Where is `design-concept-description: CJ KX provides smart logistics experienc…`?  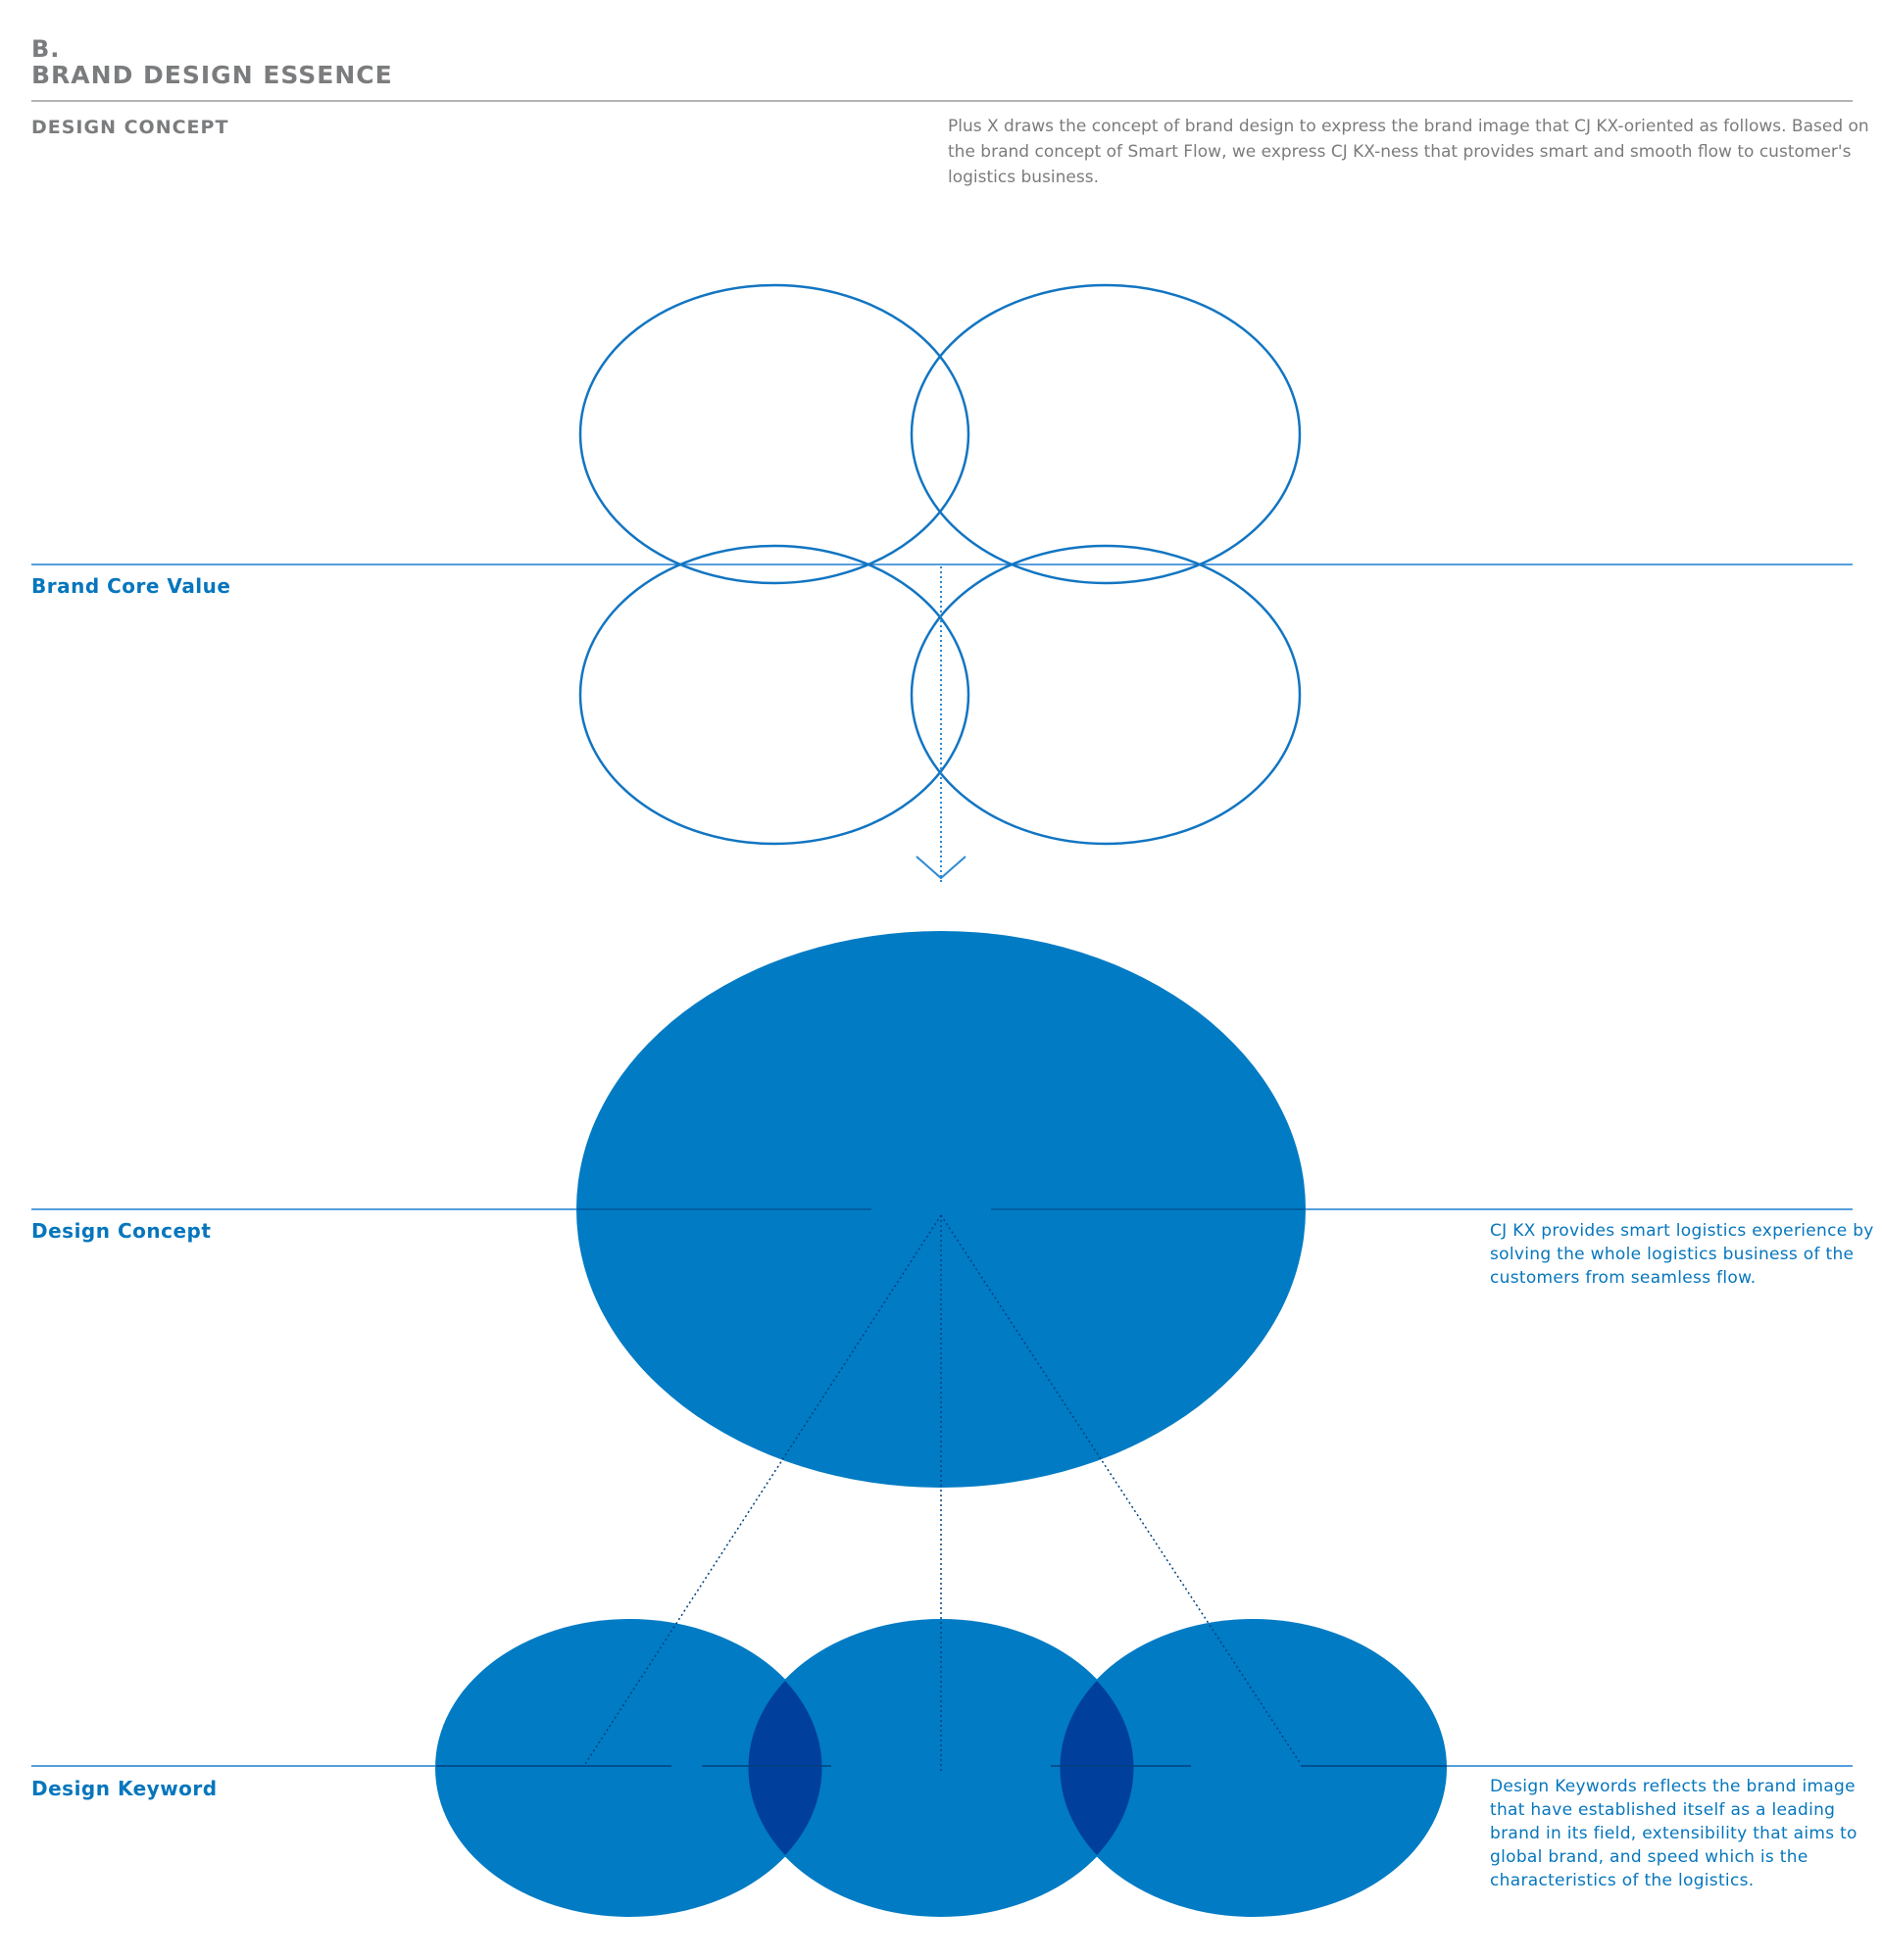
design-concept-description: CJ KX provides smart logistics experienc… is located at coordinates (1682, 1254).